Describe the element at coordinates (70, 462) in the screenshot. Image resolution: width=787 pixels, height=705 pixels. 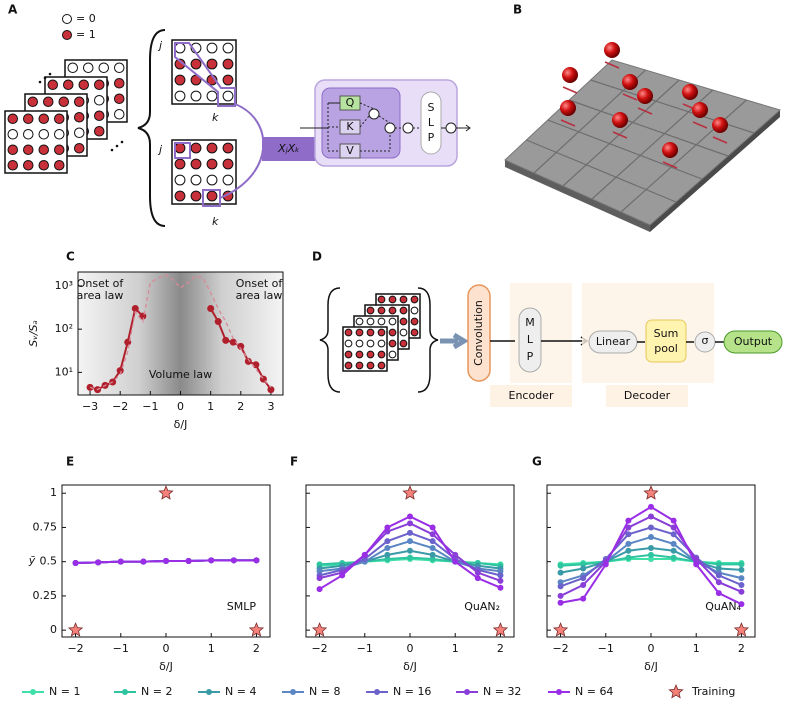
I see `panel-label: E` at that location.